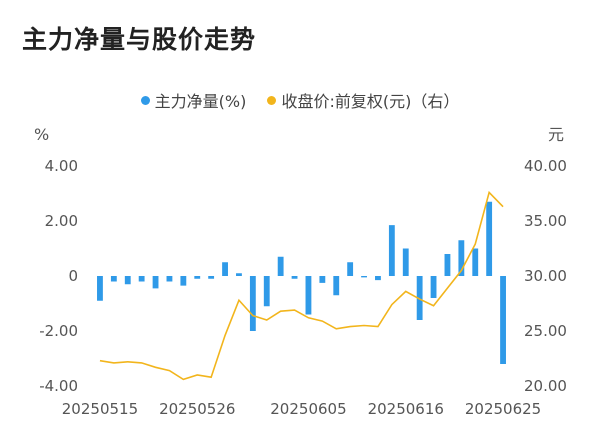 This screenshot has height=446, width=600. Describe the element at coordinates (73, 276) in the screenshot. I see `left-tick-label: 0` at that location.